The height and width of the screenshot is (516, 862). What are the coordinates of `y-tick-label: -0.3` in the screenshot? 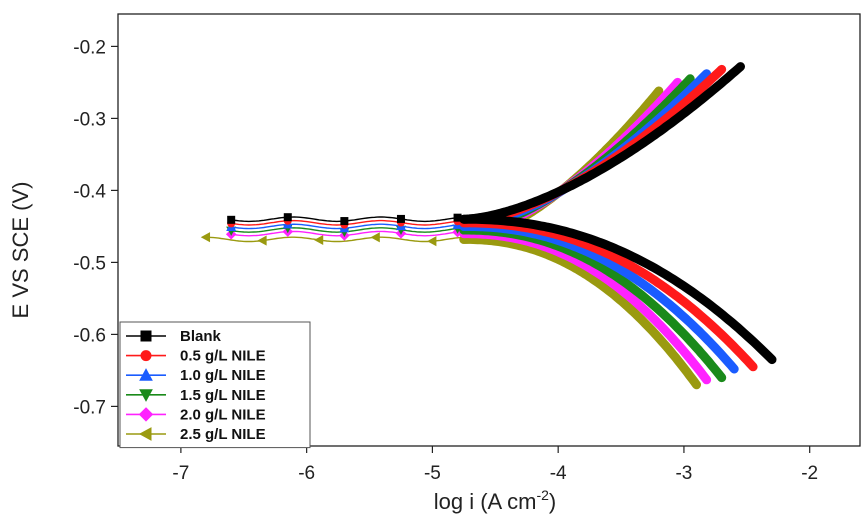 It's located at (89, 119).